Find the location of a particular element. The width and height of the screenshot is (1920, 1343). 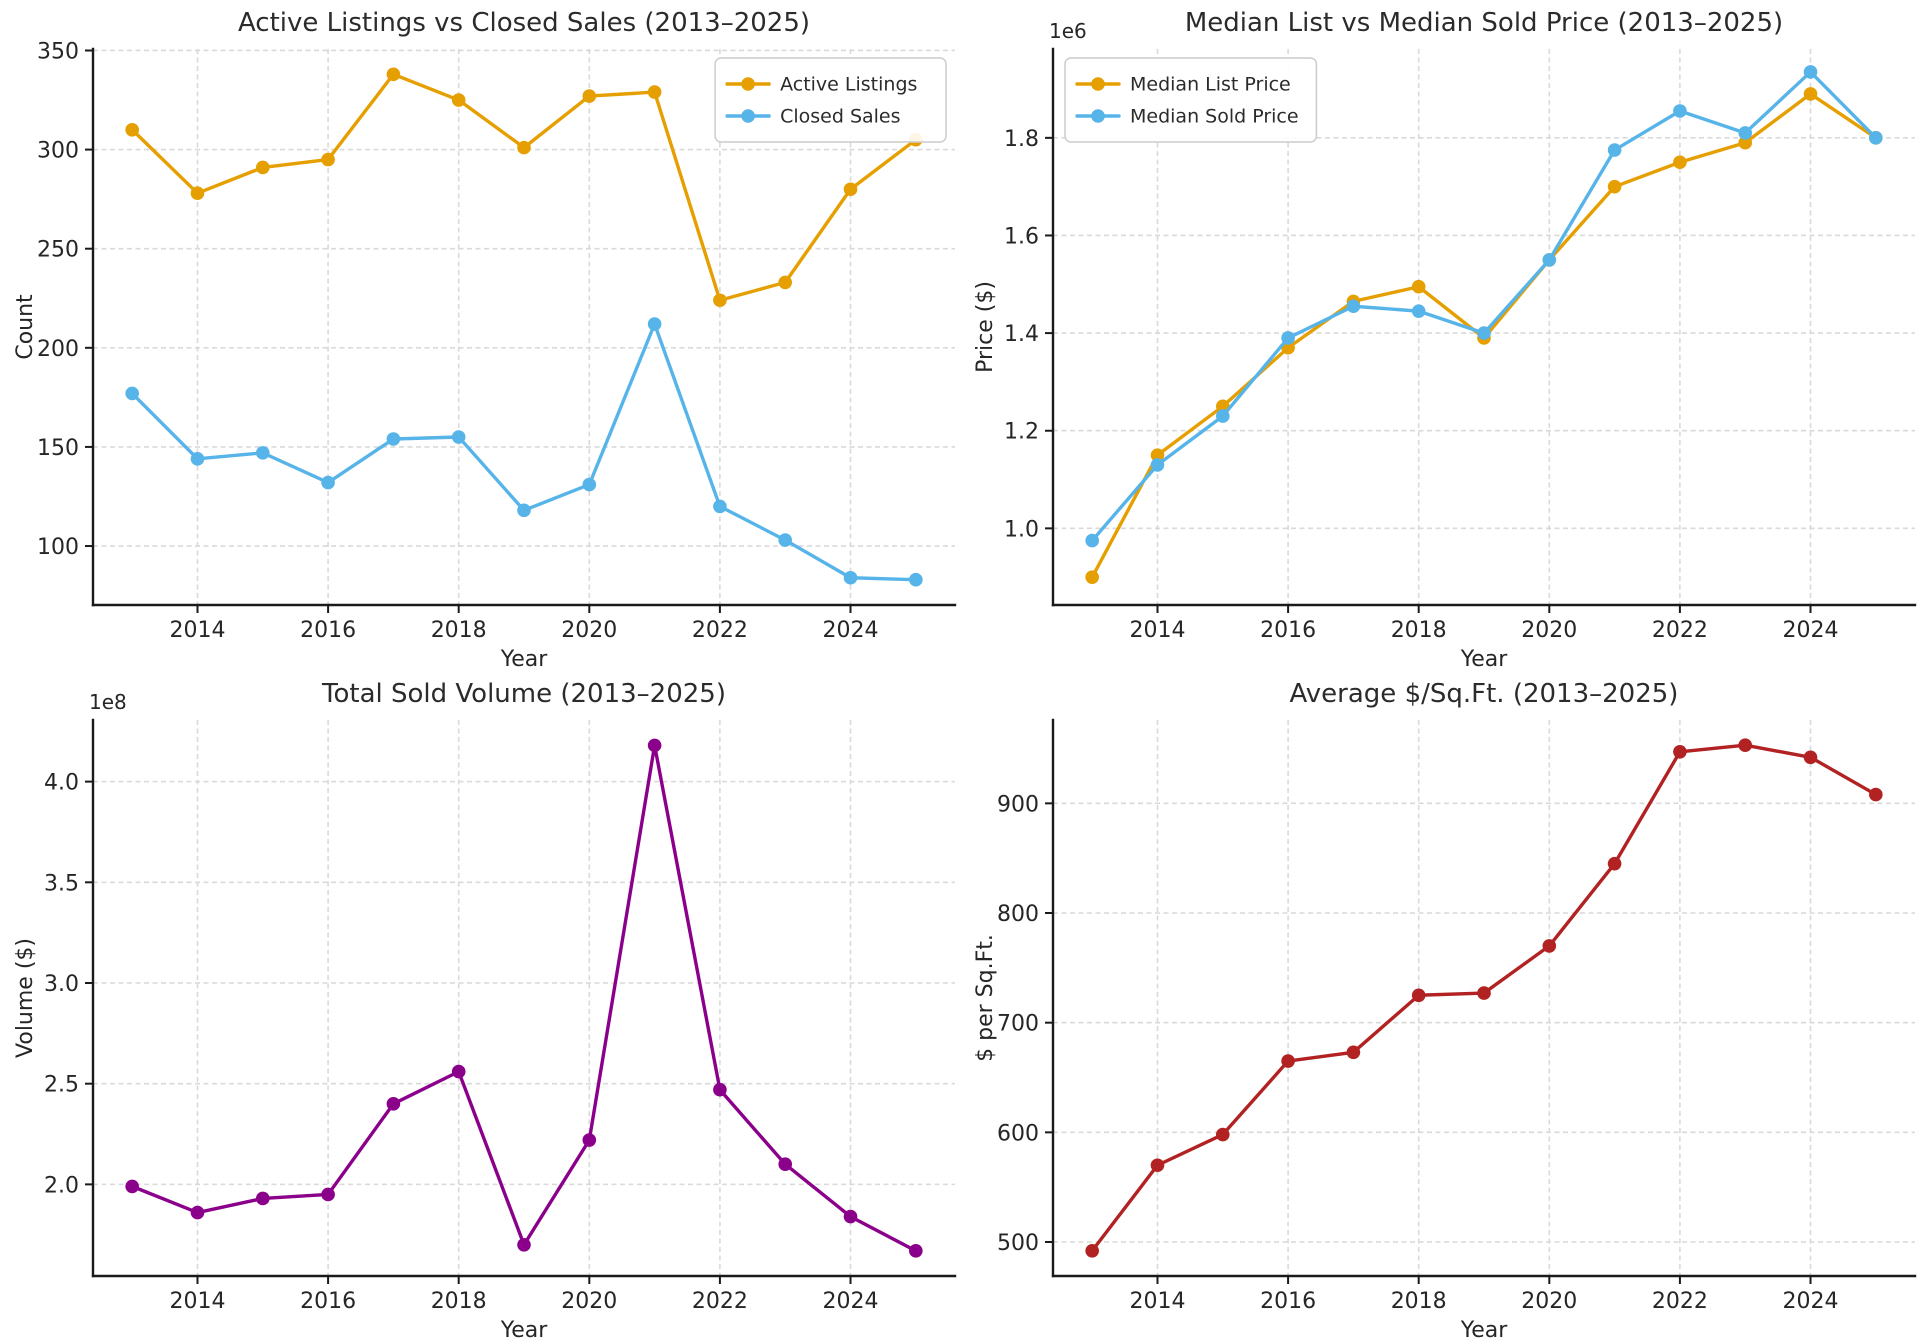

y-tick-label: 1.0 is located at coordinates (1021, 529).